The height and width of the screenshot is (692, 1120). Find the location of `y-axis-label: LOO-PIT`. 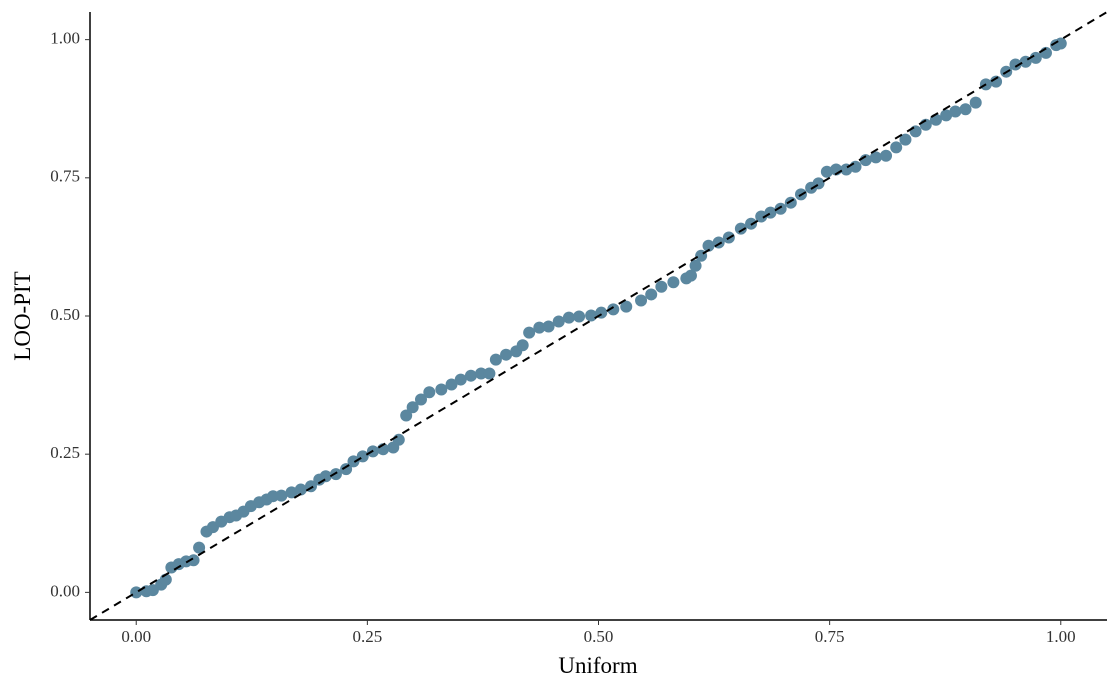

y-axis-label: LOO-PIT is located at coordinates (22, 315).